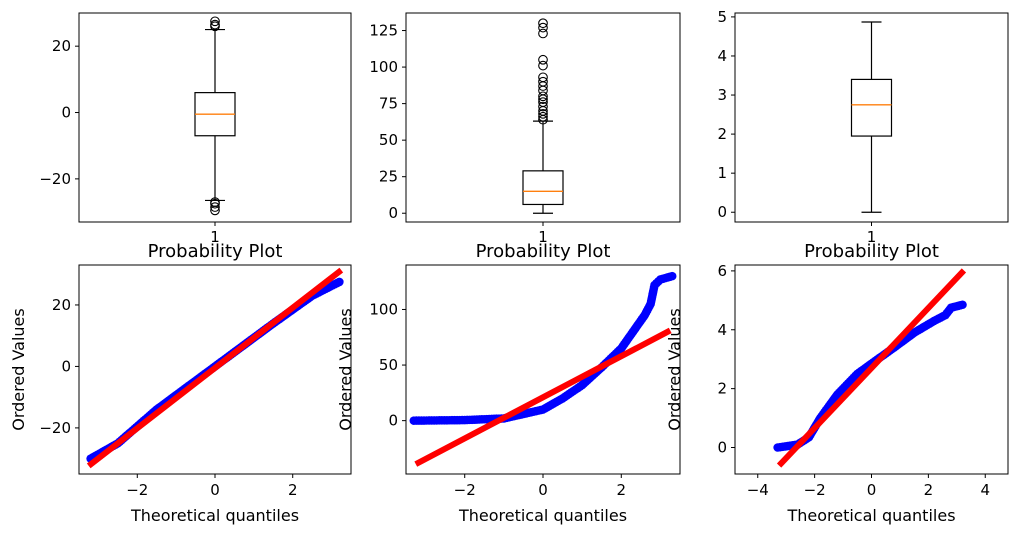 The width and height of the screenshot is (1018, 535). Describe the element at coordinates (758, 490) in the screenshot. I see `x-tick-label: −4` at that location.